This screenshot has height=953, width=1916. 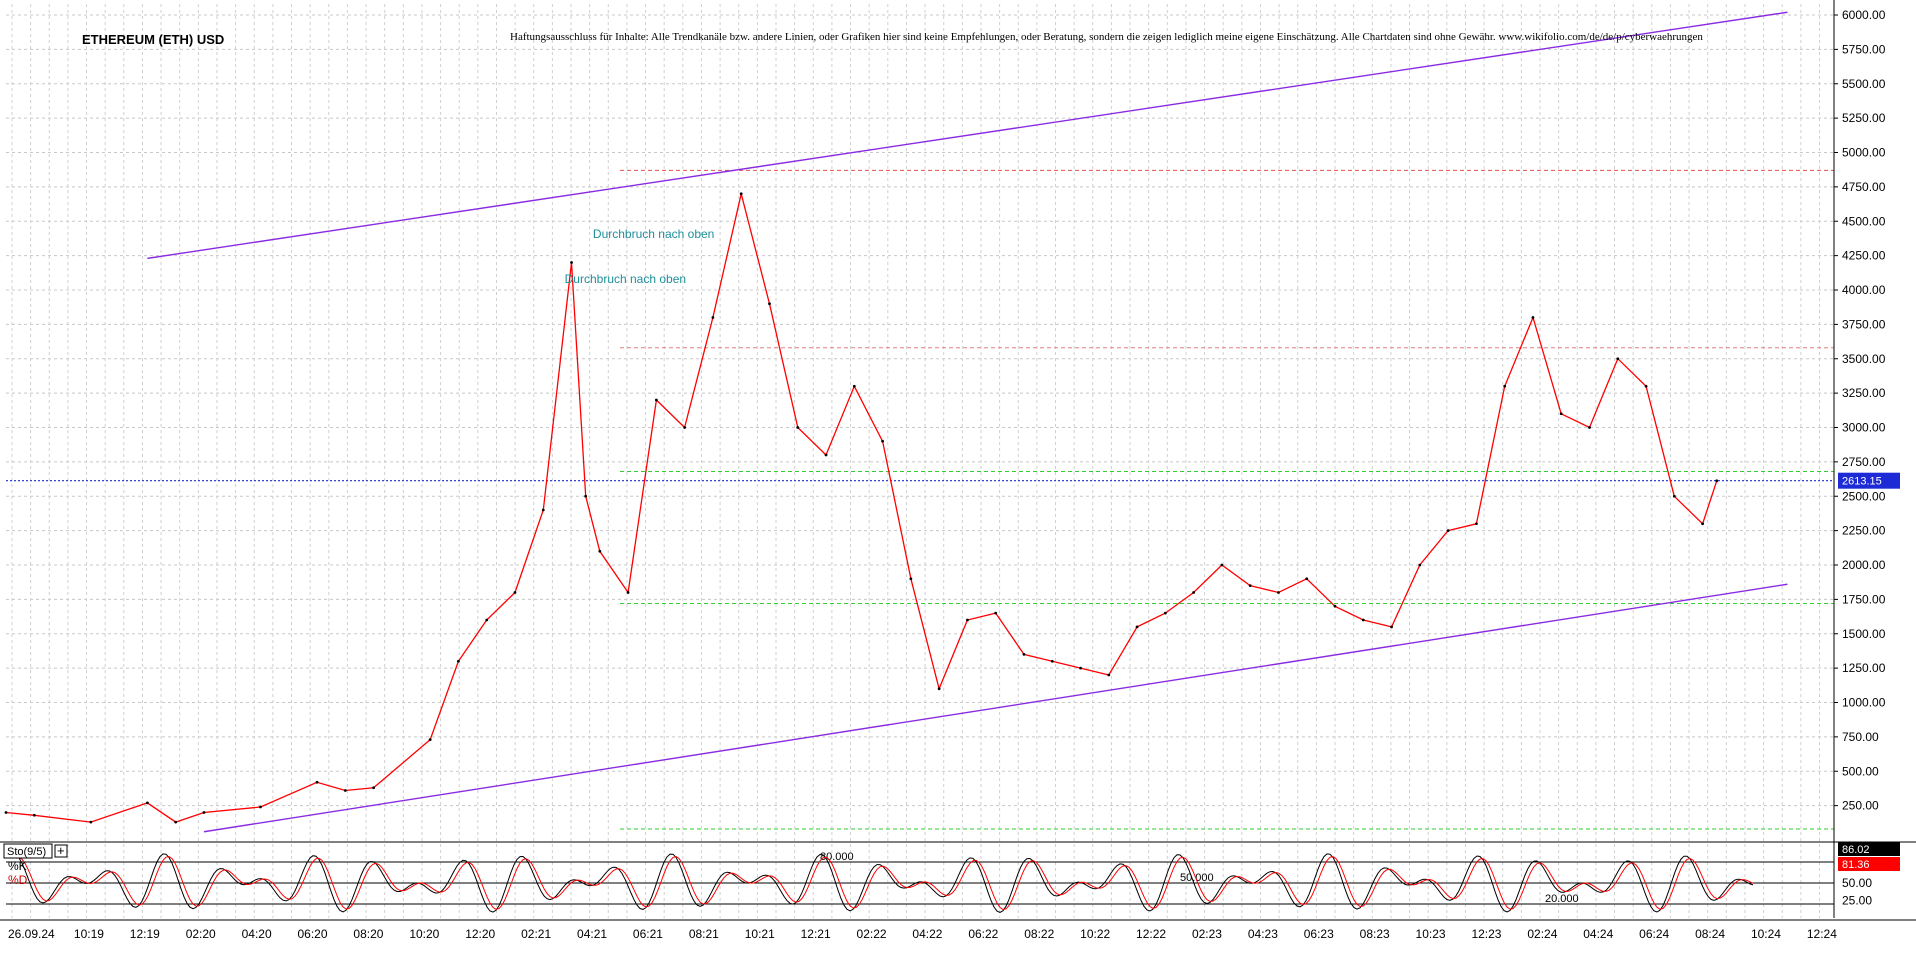 I want to click on y-tick-label: 2000.00, so click(x=1864, y=565).